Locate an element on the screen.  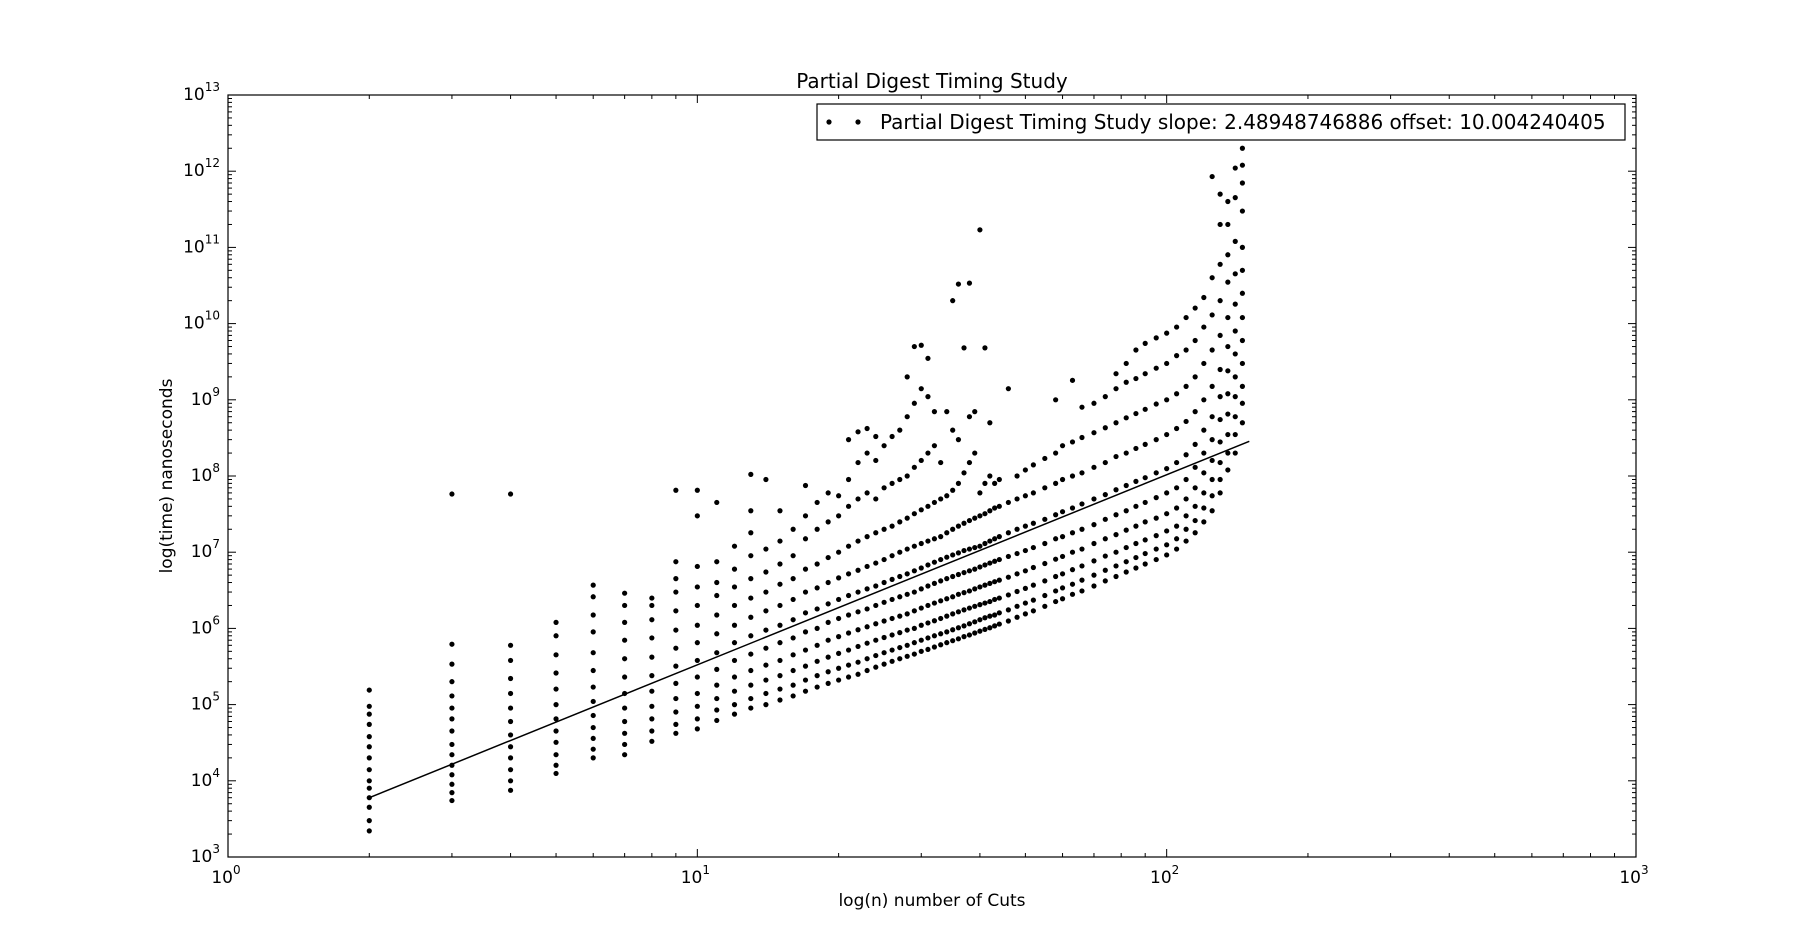
y-tick-exponent: 7 is located at coordinates (216, 544).